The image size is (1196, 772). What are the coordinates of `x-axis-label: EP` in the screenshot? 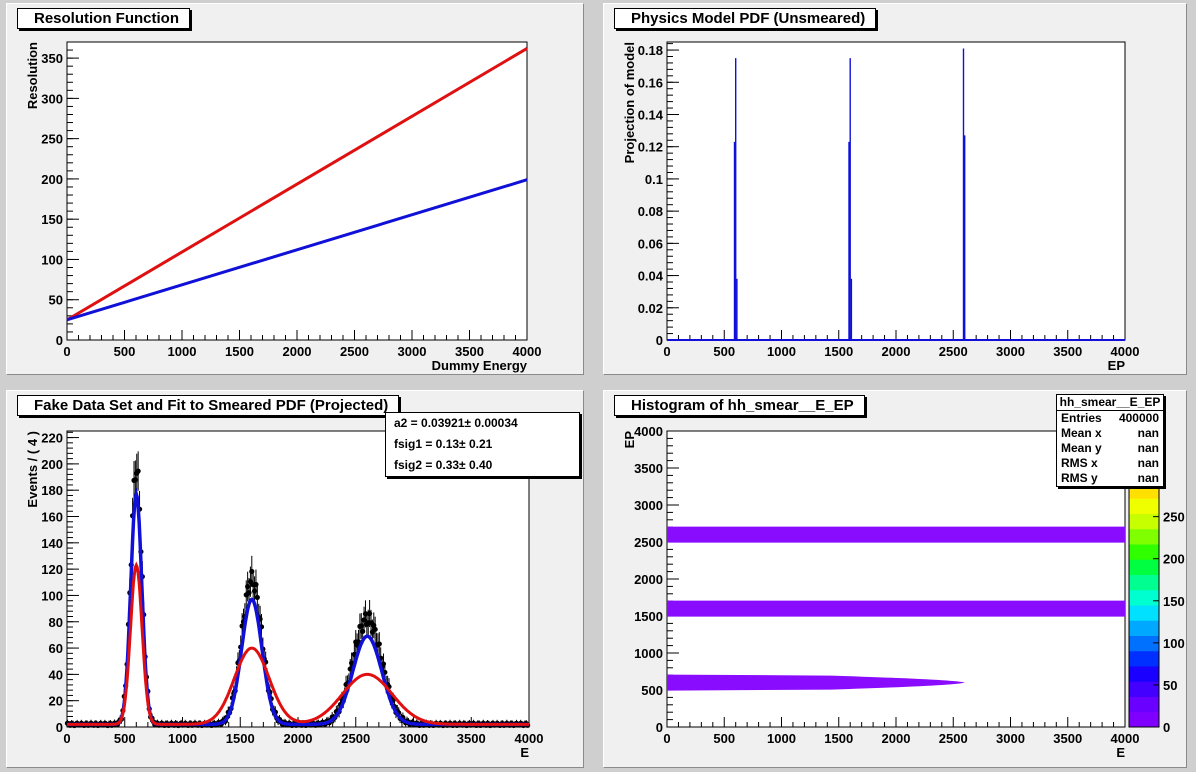 It's located at (1117, 365).